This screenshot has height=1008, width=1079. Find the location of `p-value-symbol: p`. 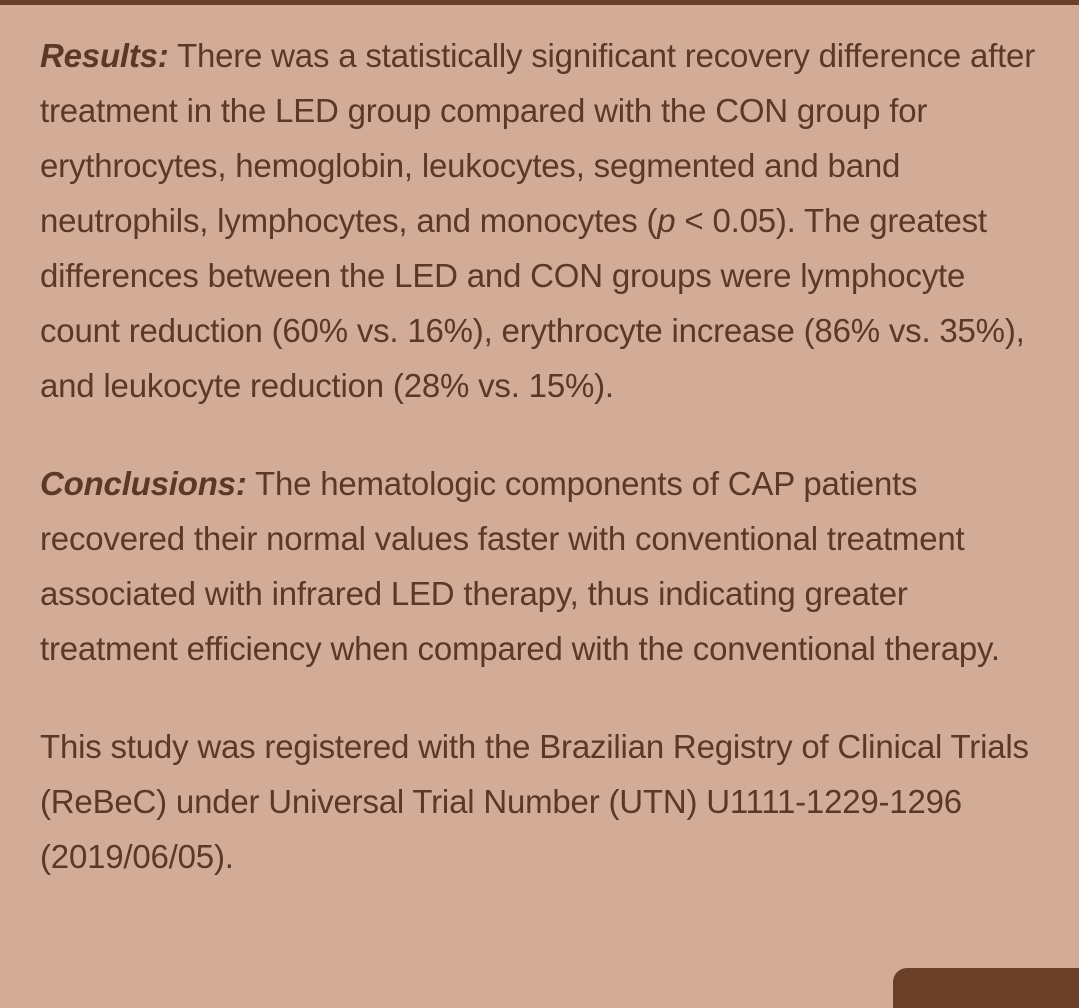

p-value-symbol: p is located at coordinates (666, 220).